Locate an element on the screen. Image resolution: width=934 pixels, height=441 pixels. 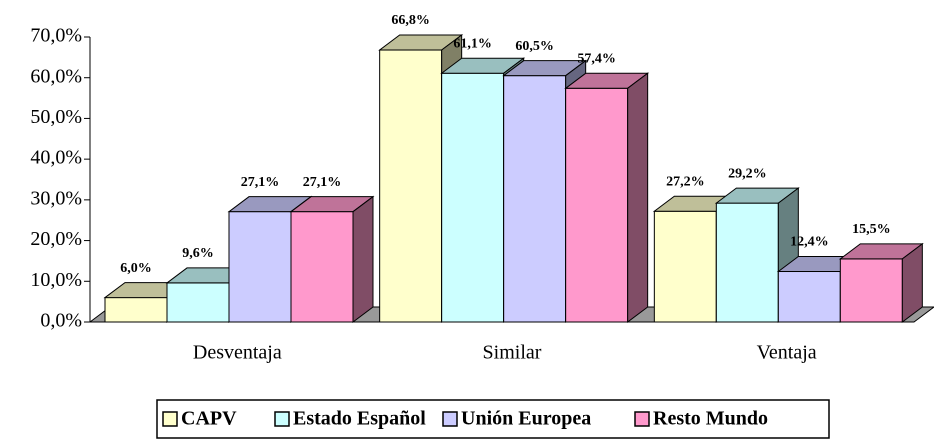
x-tick-label: Similar is located at coordinates (512, 353).